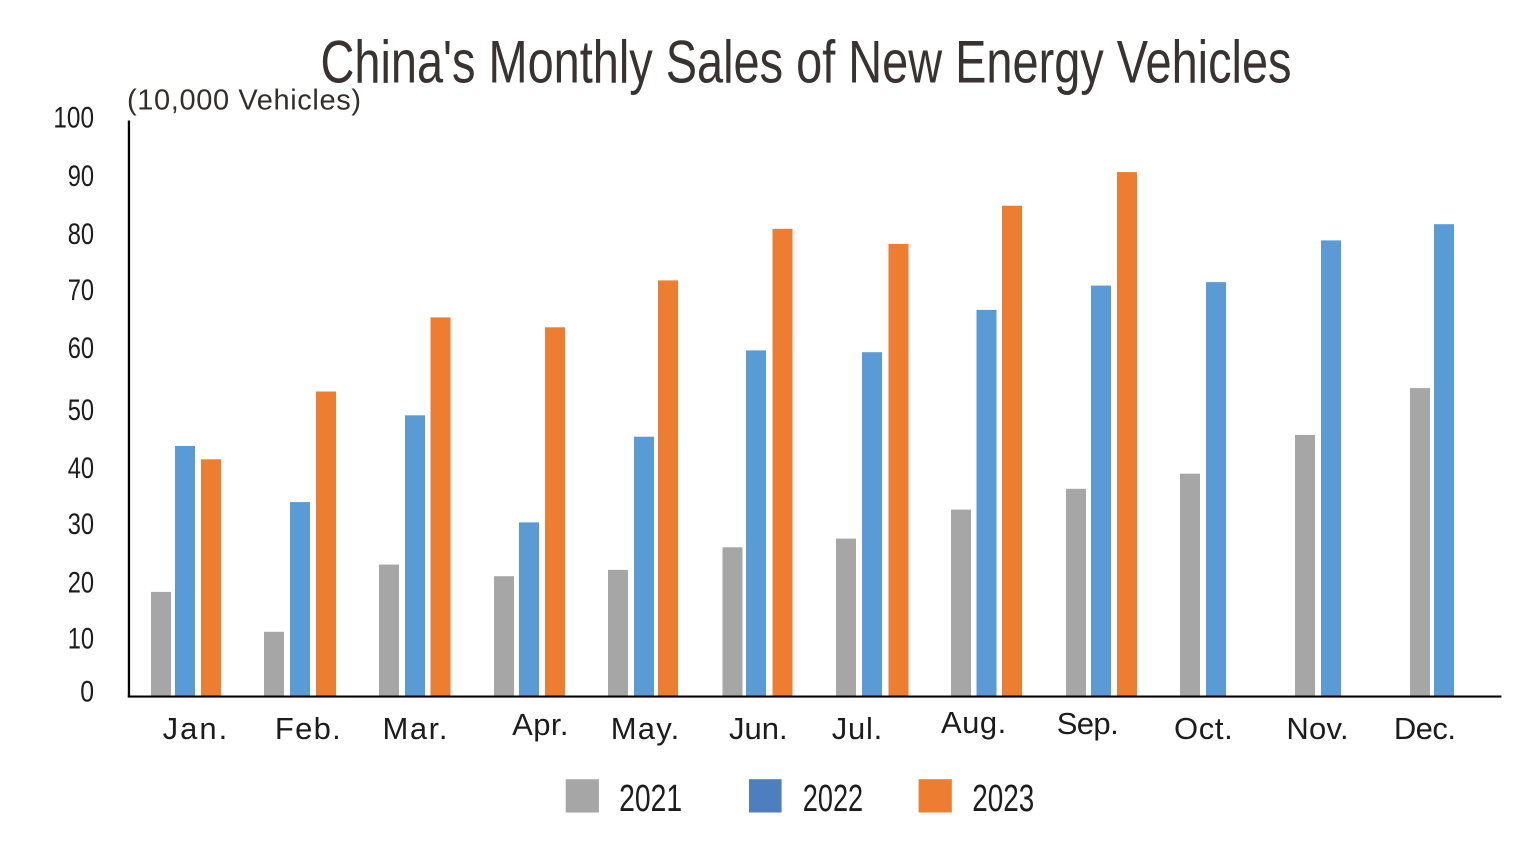 The image size is (1533, 863). I want to click on svg-text: Oct., so click(1203, 728).